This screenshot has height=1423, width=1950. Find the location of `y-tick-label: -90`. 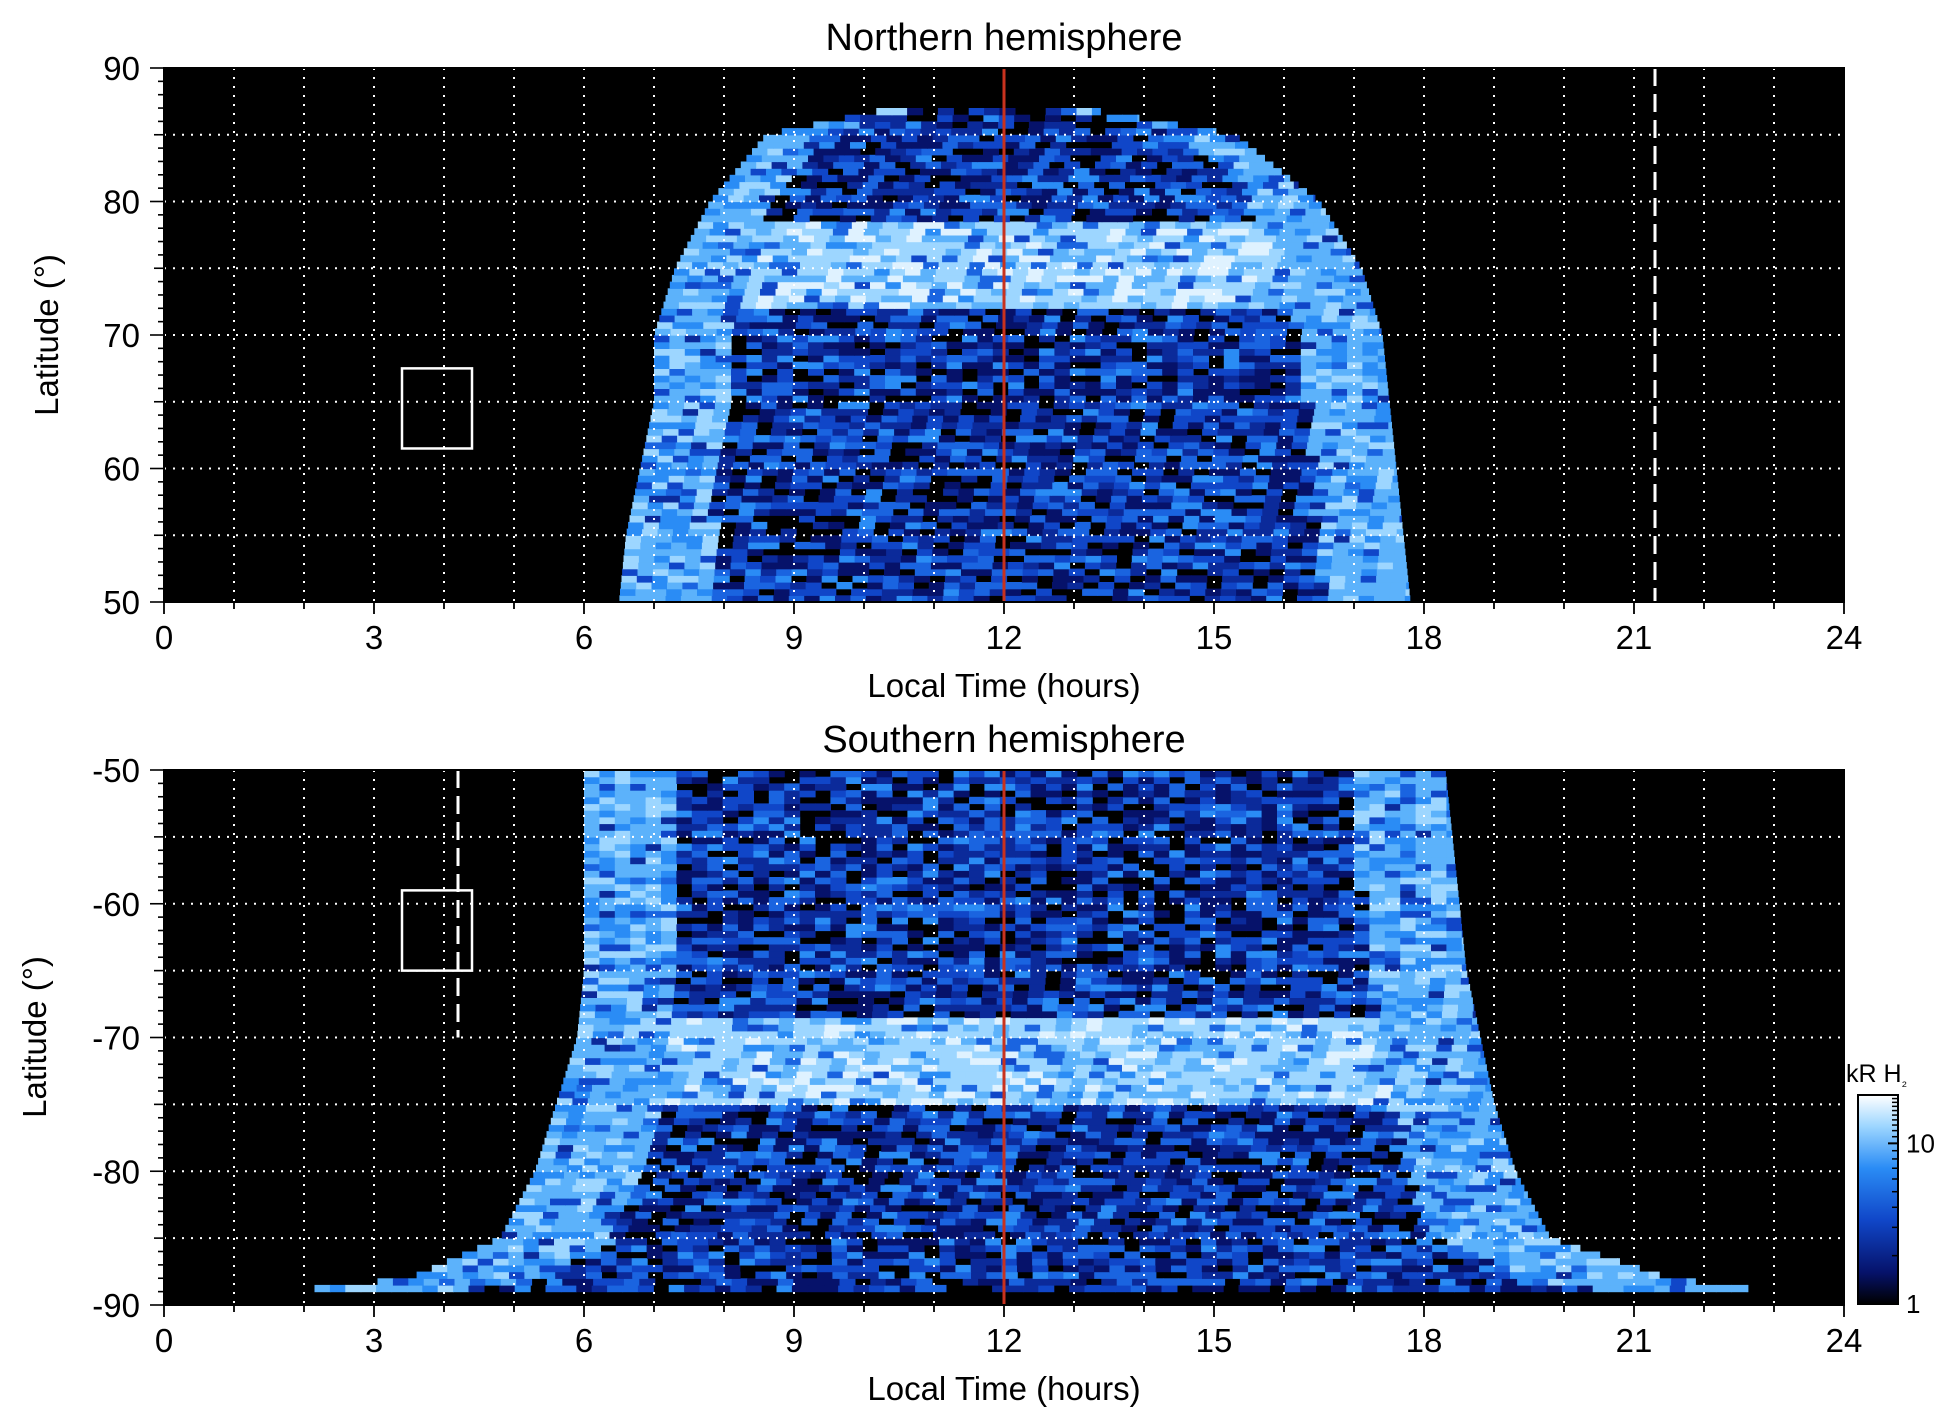

y-tick-label: -90 is located at coordinates (116, 1305).